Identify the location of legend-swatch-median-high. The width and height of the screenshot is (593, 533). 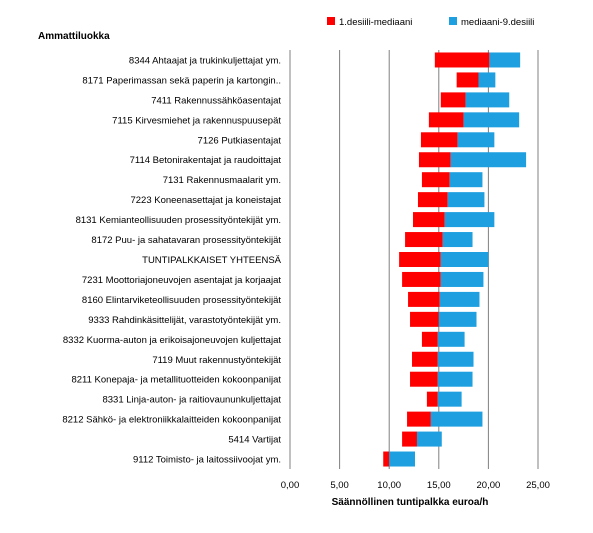
(453, 21).